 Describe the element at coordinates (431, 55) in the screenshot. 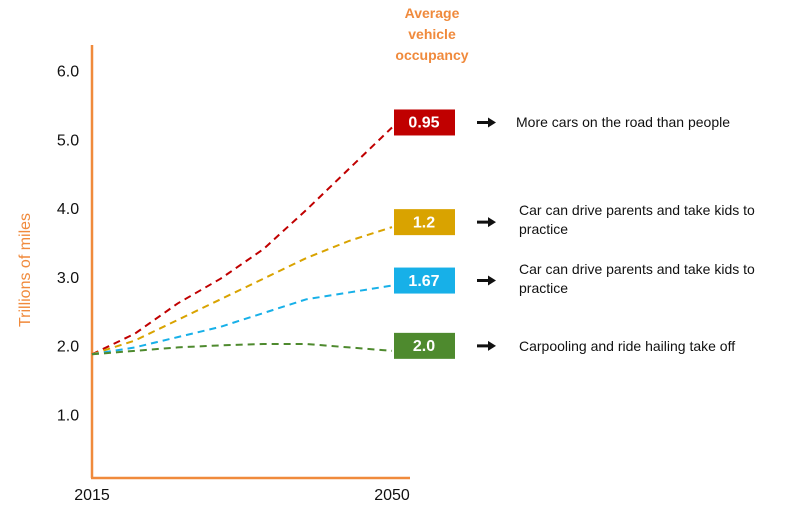

I see `title-line: occupancy` at that location.